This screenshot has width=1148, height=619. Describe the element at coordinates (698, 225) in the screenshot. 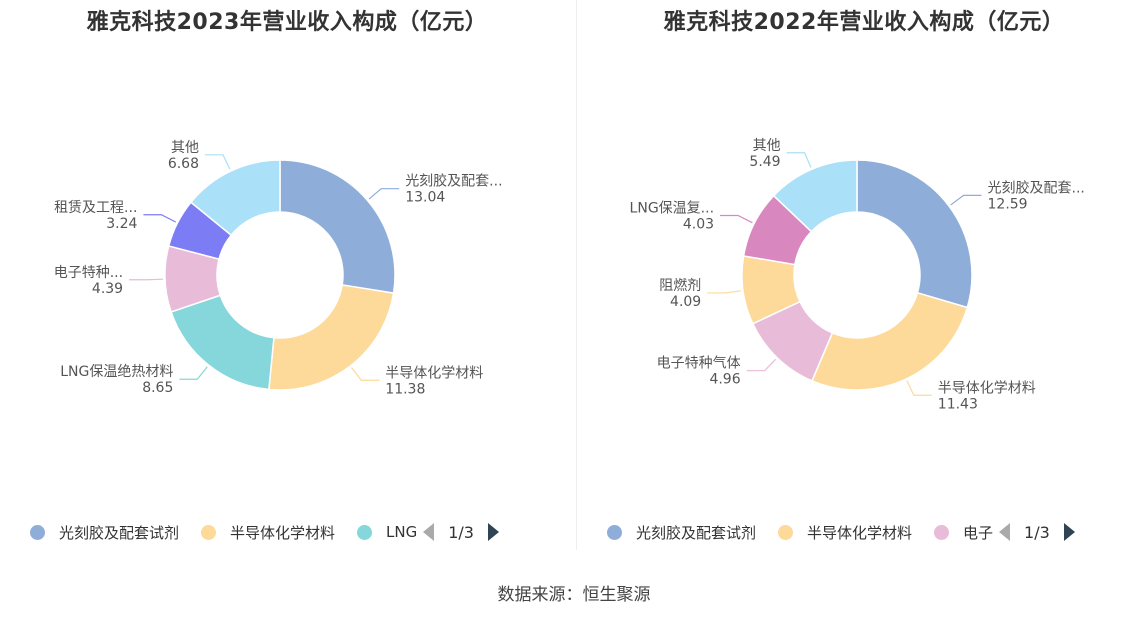

I see `slice-value: 4.03` at that location.